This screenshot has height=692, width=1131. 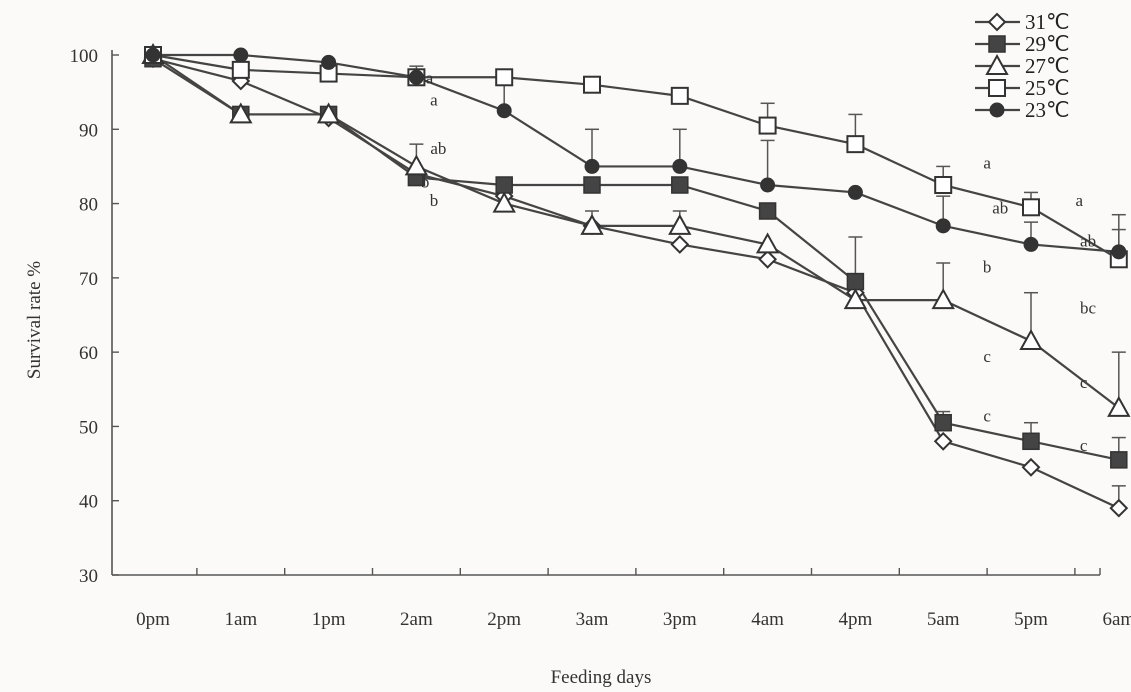 What do you see at coordinates (88, 130) in the screenshot?
I see `y-tick-label: 90` at bounding box center [88, 130].